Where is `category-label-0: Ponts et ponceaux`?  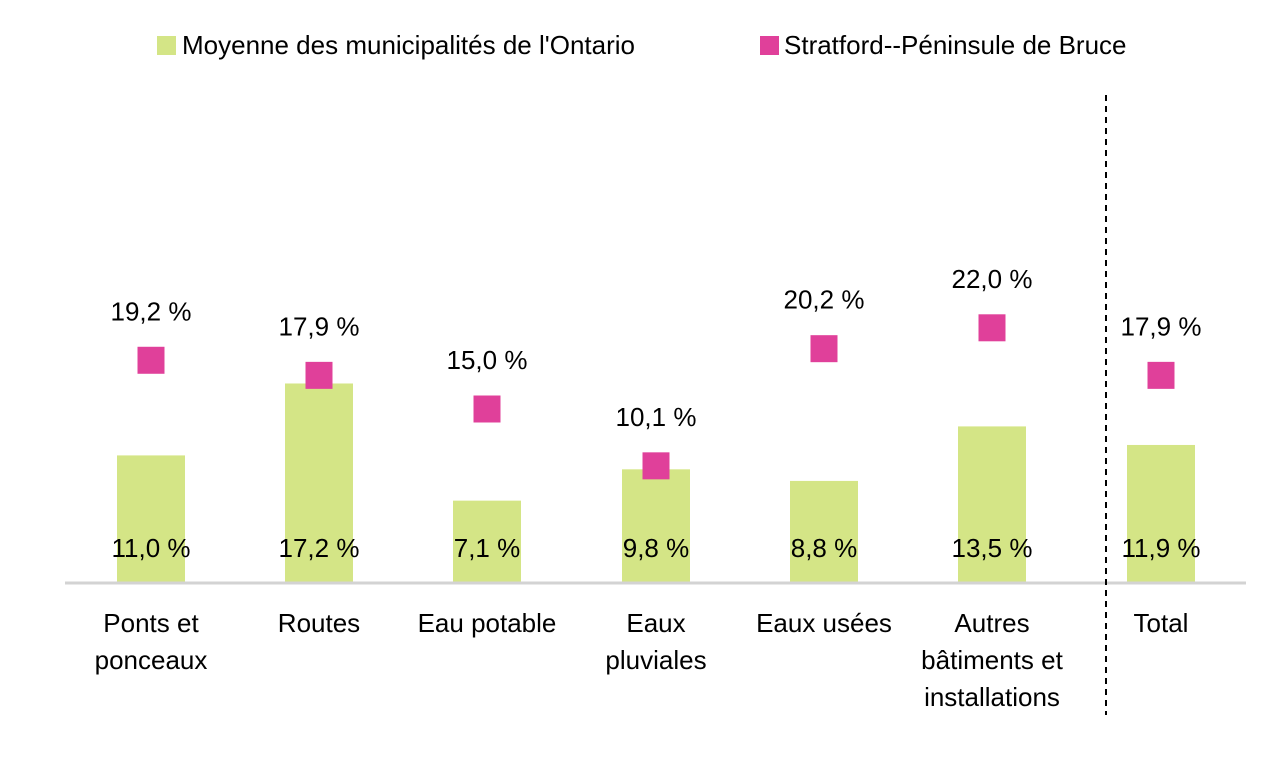 category-label-0: Ponts et ponceaux is located at coordinates (151, 641).